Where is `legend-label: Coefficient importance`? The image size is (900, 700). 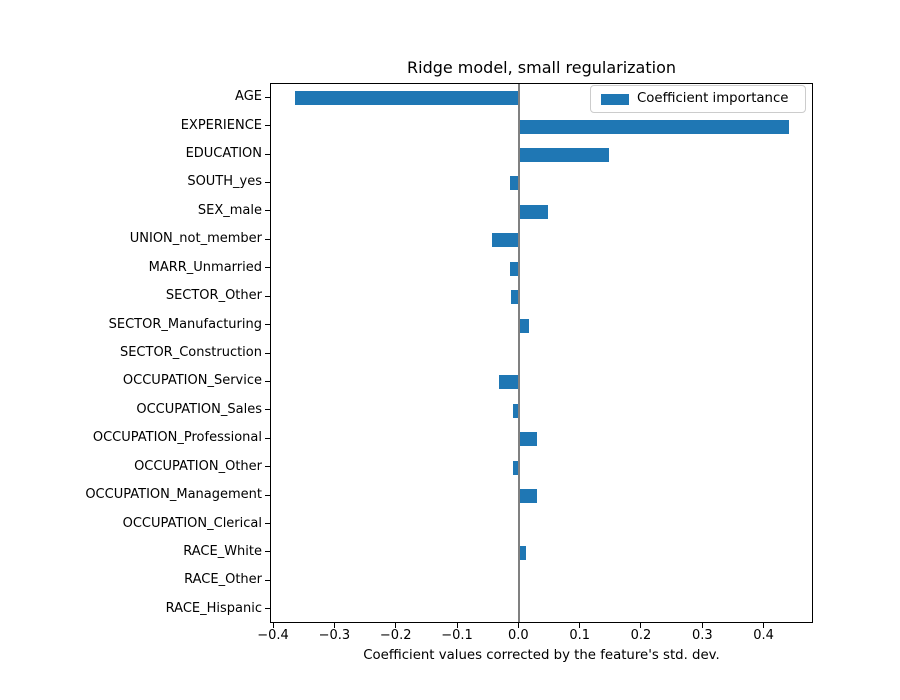
legend-label: Coefficient importance is located at coordinates (713, 98).